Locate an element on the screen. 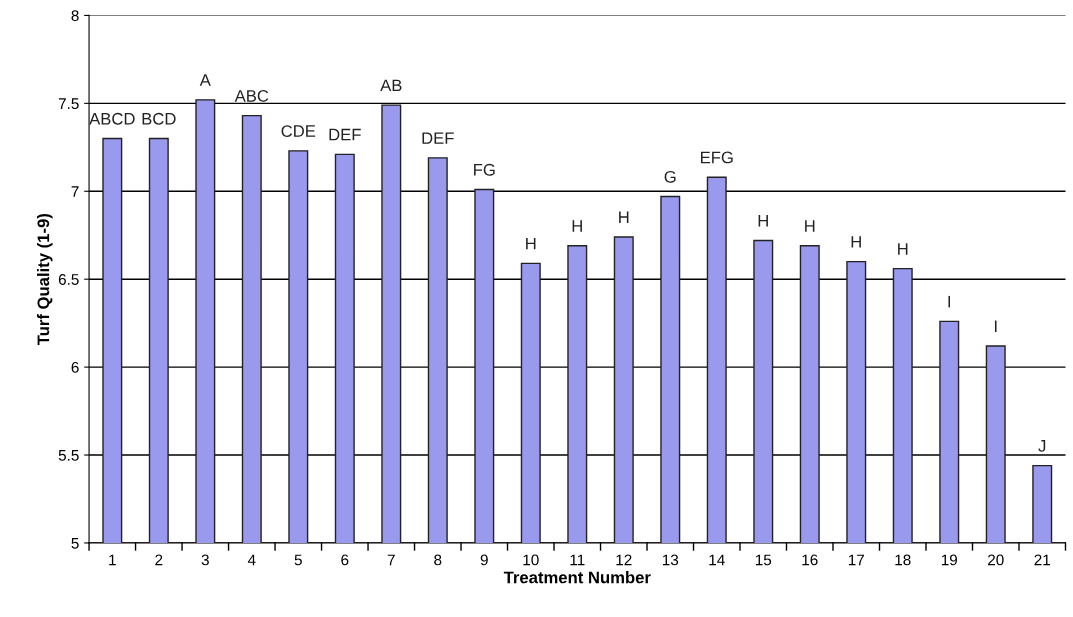 The width and height of the screenshot is (1073, 617). x-tick-label: 21 is located at coordinates (1042, 560).